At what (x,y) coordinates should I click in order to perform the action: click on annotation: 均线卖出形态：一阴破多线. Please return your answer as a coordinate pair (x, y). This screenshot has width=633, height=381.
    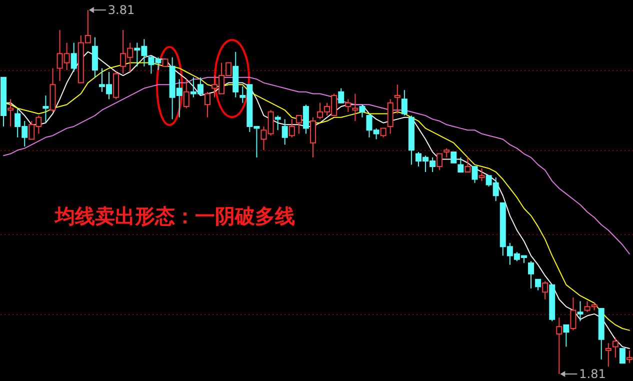
    Looking at the image, I should click on (174, 216).